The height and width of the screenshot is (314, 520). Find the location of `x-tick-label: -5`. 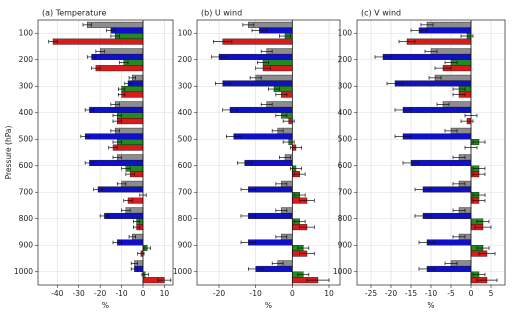

x-tick-label: -5 is located at coordinates (451, 293).